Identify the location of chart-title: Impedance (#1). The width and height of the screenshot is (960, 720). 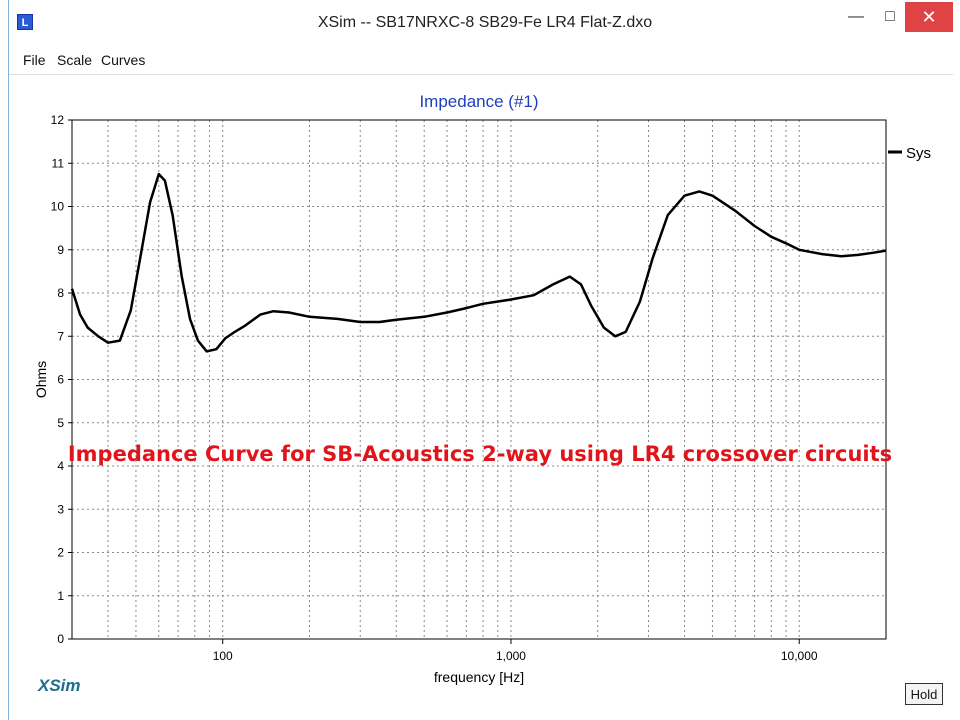
(478, 101).